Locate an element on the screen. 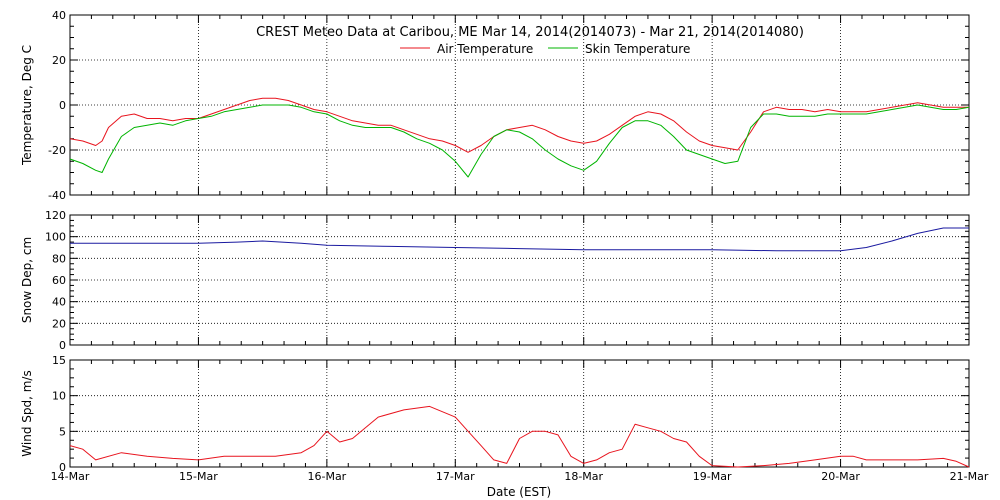  snow-ytick-label: 40 is located at coordinates (59, 302).